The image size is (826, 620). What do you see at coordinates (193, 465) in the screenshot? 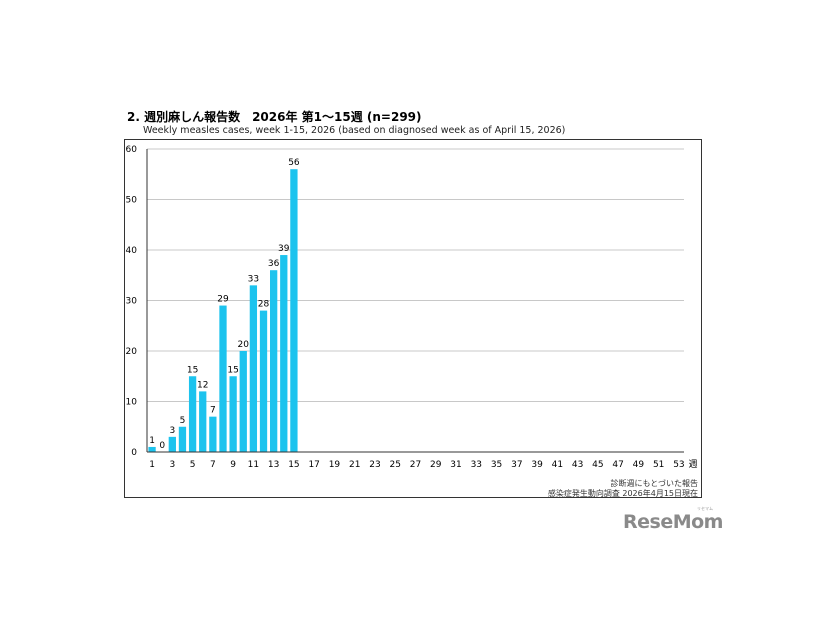
I see `x-tick-label: 5` at bounding box center [193, 465].